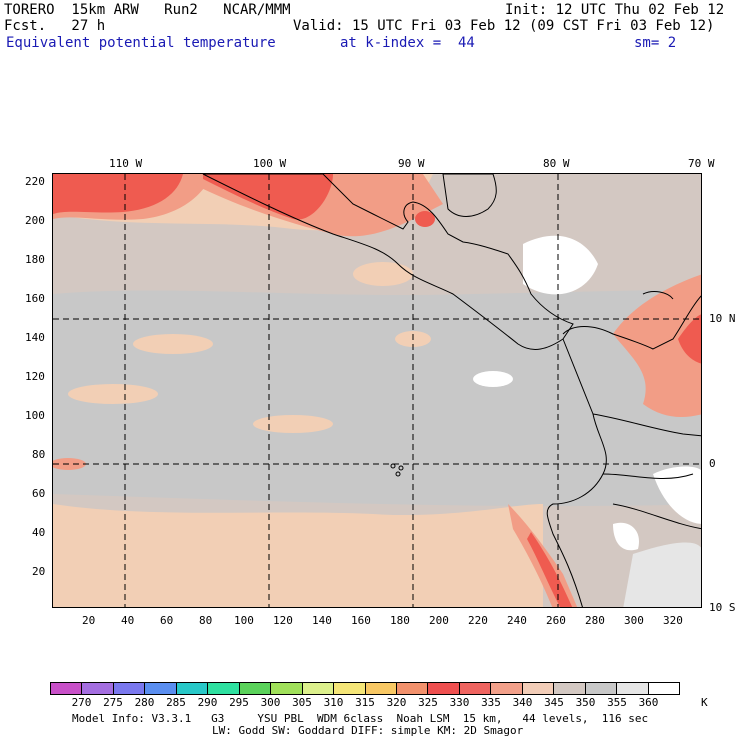  What do you see at coordinates (147, 10) in the screenshot?
I see `run-title: TORERO 15km ARW Run2 NCAR/MMM` at bounding box center [147, 10].